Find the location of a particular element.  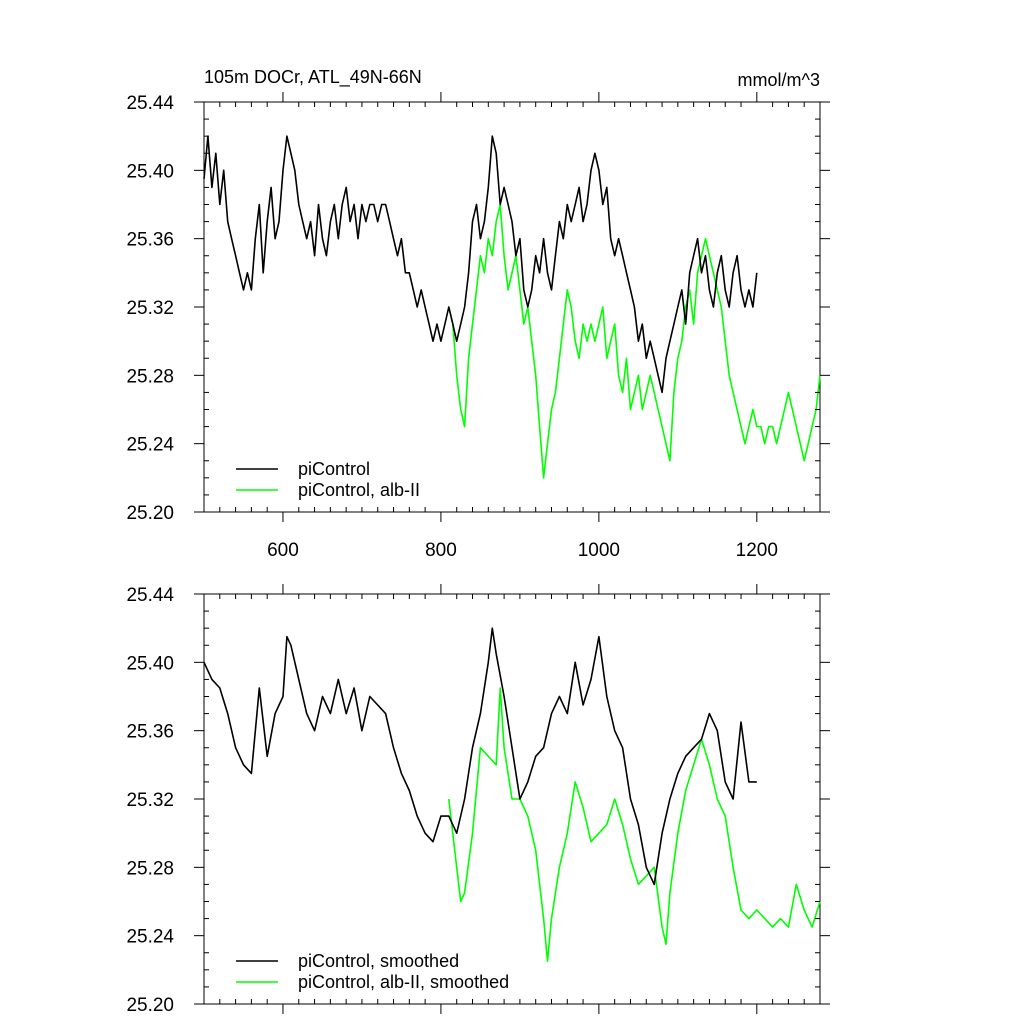

legend-label-picontrol-smoothed: piControl, smoothed is located at coordinates (378, 961).